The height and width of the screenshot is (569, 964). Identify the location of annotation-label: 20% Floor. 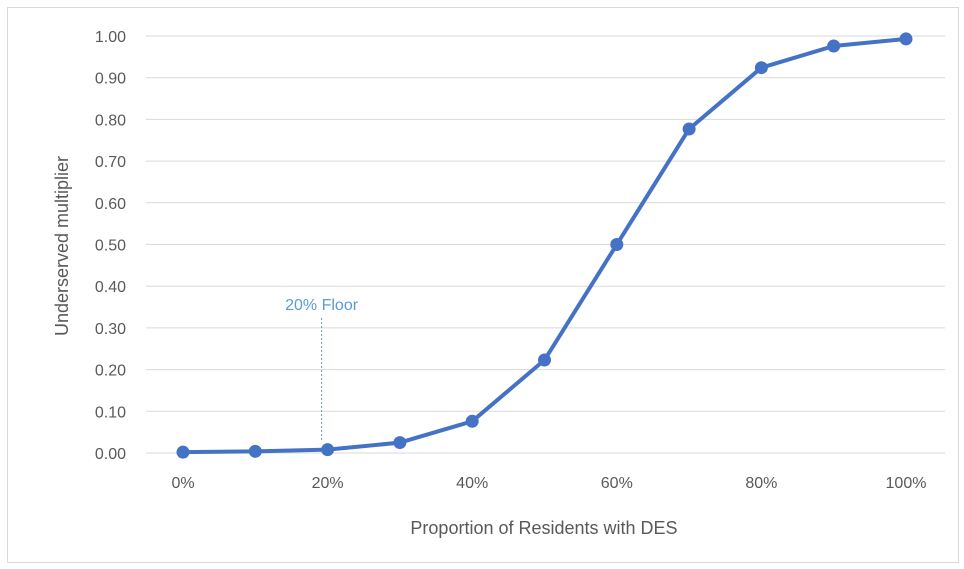
(322, 305).